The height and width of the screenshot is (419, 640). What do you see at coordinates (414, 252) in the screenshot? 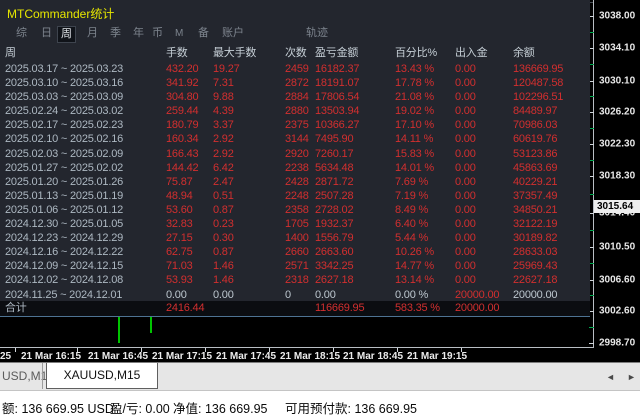
I see `table-cell: 10.26 %` at bounding box center [414, 252].